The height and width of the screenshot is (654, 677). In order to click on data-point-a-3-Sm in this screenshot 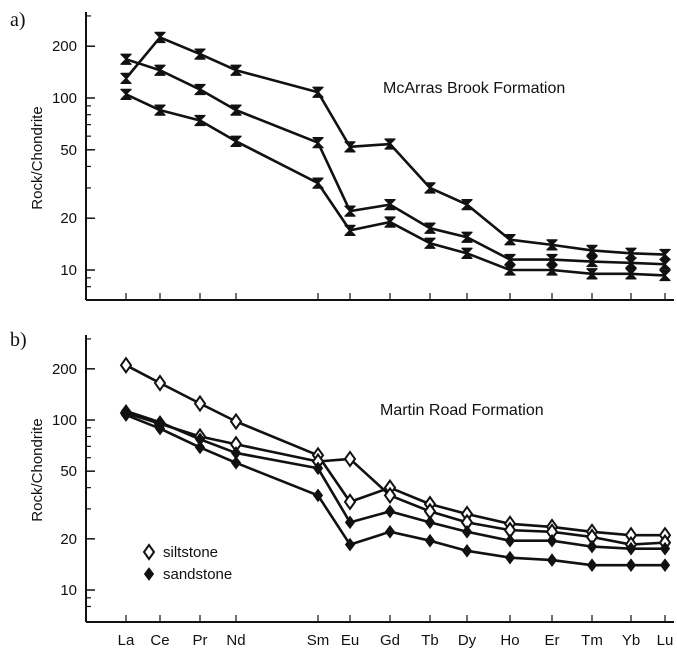, I will do `click(318, 183)`.